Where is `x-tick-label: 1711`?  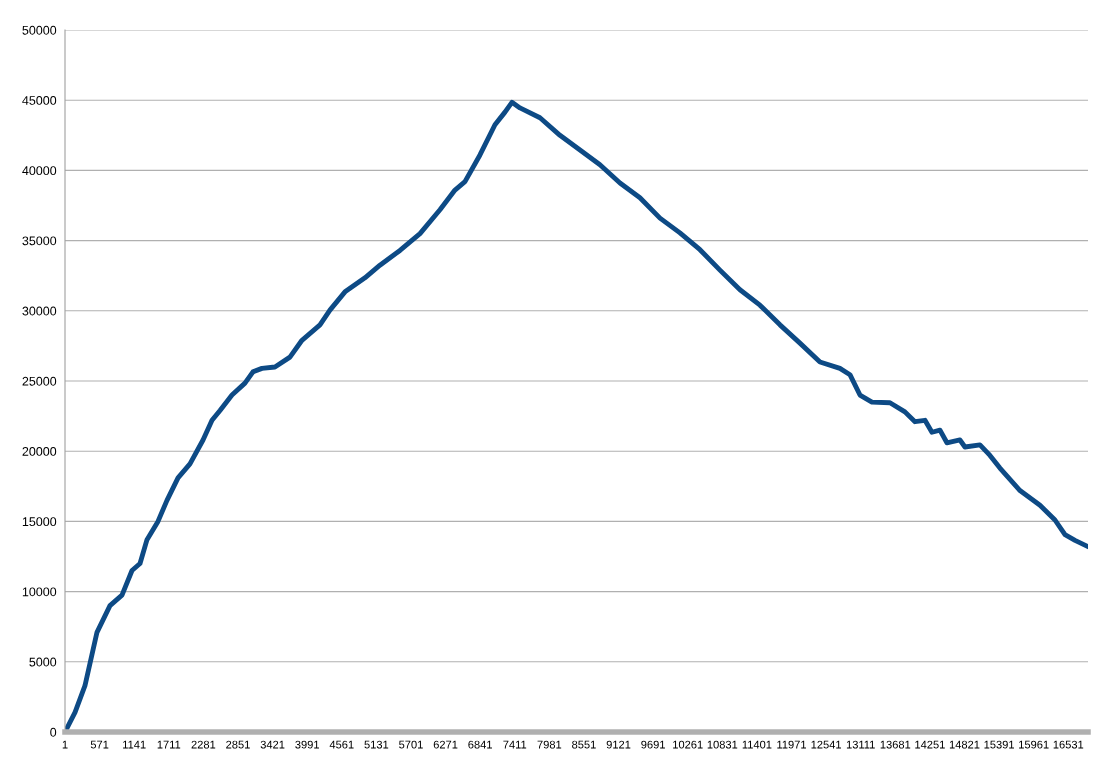 x-tick-label: 1711 is located at coordinates (169, 744).